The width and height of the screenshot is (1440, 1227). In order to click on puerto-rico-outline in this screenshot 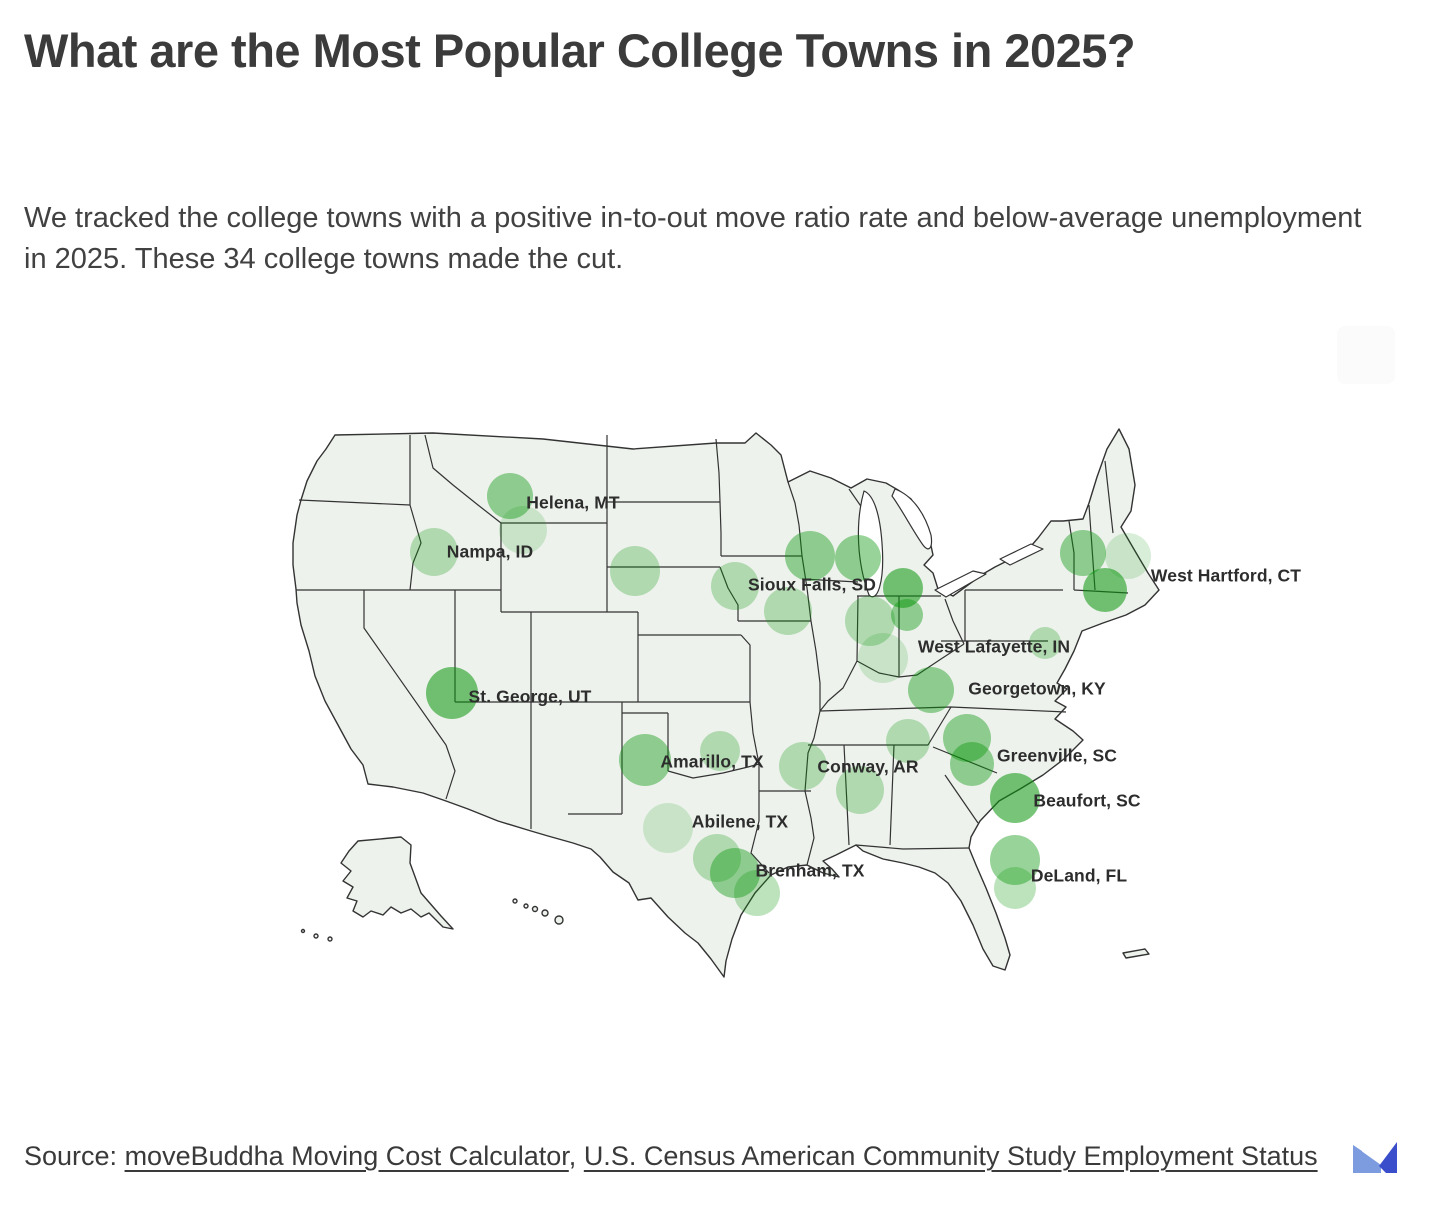, I will do `click(1136, 953)`.